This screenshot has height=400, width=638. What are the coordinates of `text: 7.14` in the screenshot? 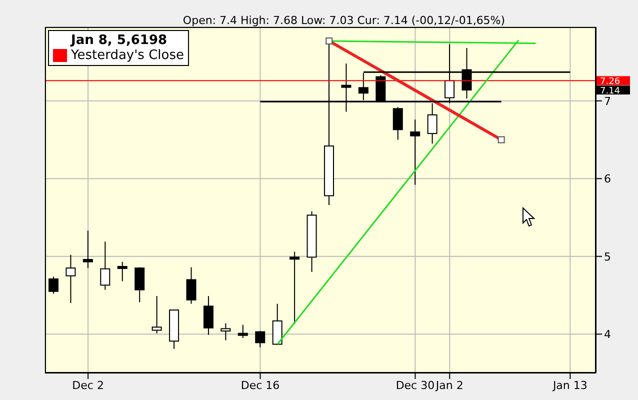 It's located at (610, 91).